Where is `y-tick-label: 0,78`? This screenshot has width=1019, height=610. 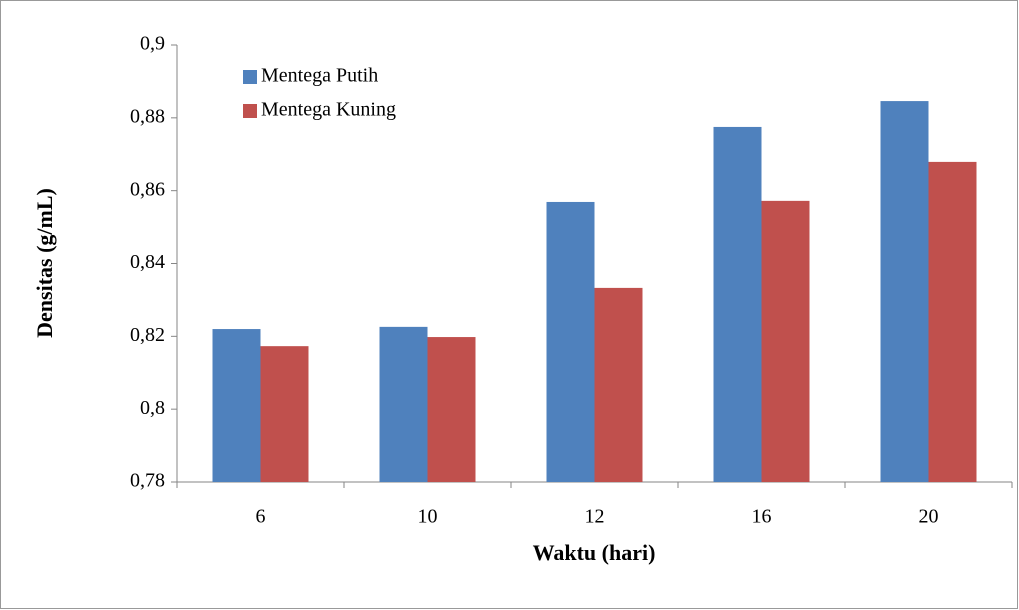
y-tick-label: 0,78 is located at coordinates (147, 481).